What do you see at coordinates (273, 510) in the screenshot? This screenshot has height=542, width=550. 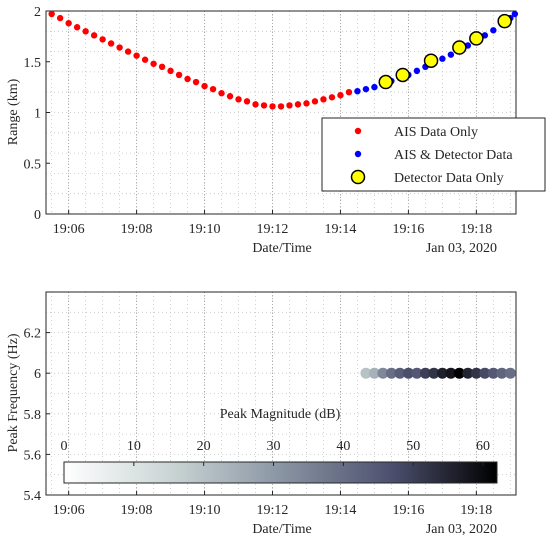 I see `frequency-x-tick-label: 19:12` at bounding box center [273, 510].